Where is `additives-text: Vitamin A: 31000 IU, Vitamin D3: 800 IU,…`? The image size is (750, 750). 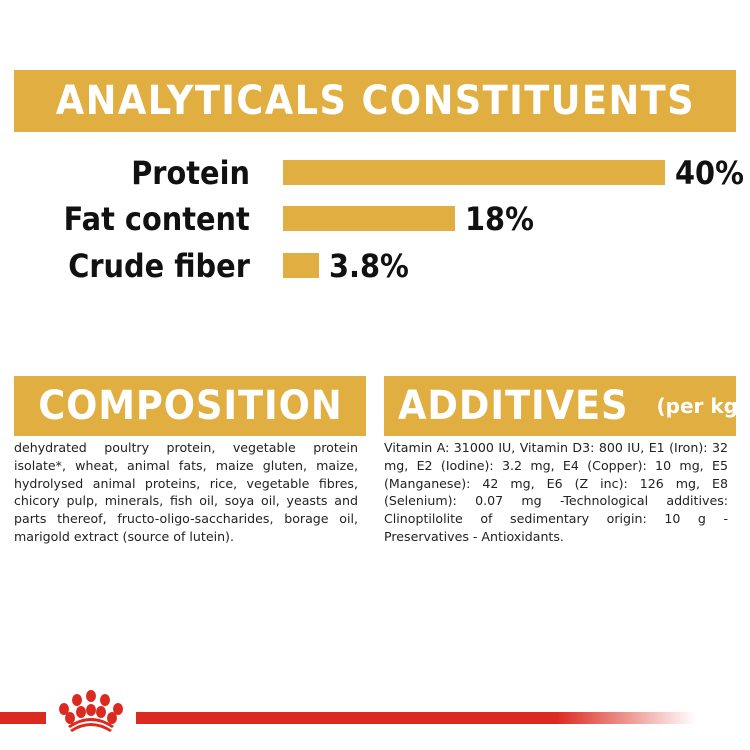
additives-text: Vitamin A: 31000 IU, Vitamin D3: 800 IU,… is located at coordinates (556, 492).